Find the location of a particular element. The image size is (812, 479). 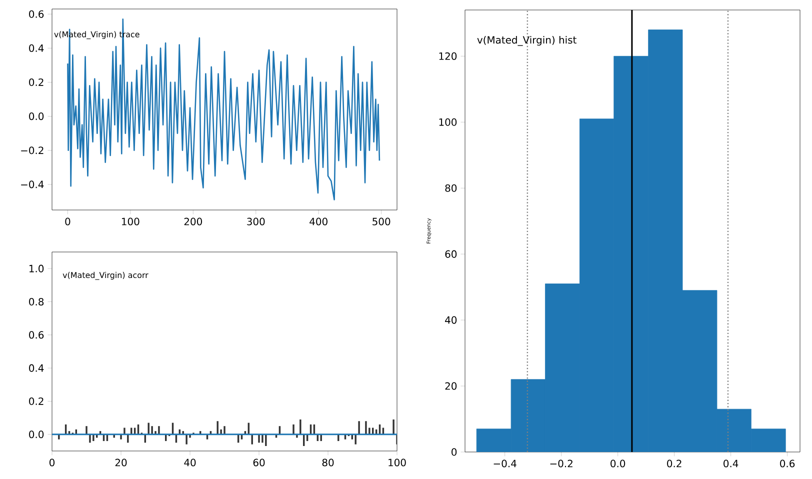

y-tick-label: 60 is located at coordinates (451, 254).